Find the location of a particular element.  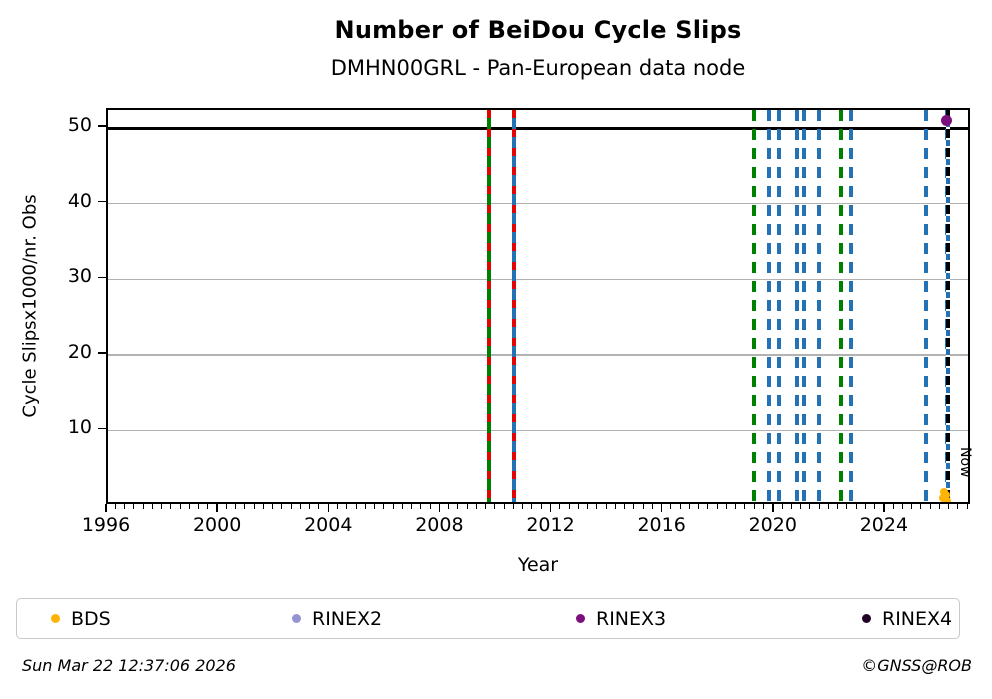

rinex3-marker-icon is located at coordinates (580, 618).